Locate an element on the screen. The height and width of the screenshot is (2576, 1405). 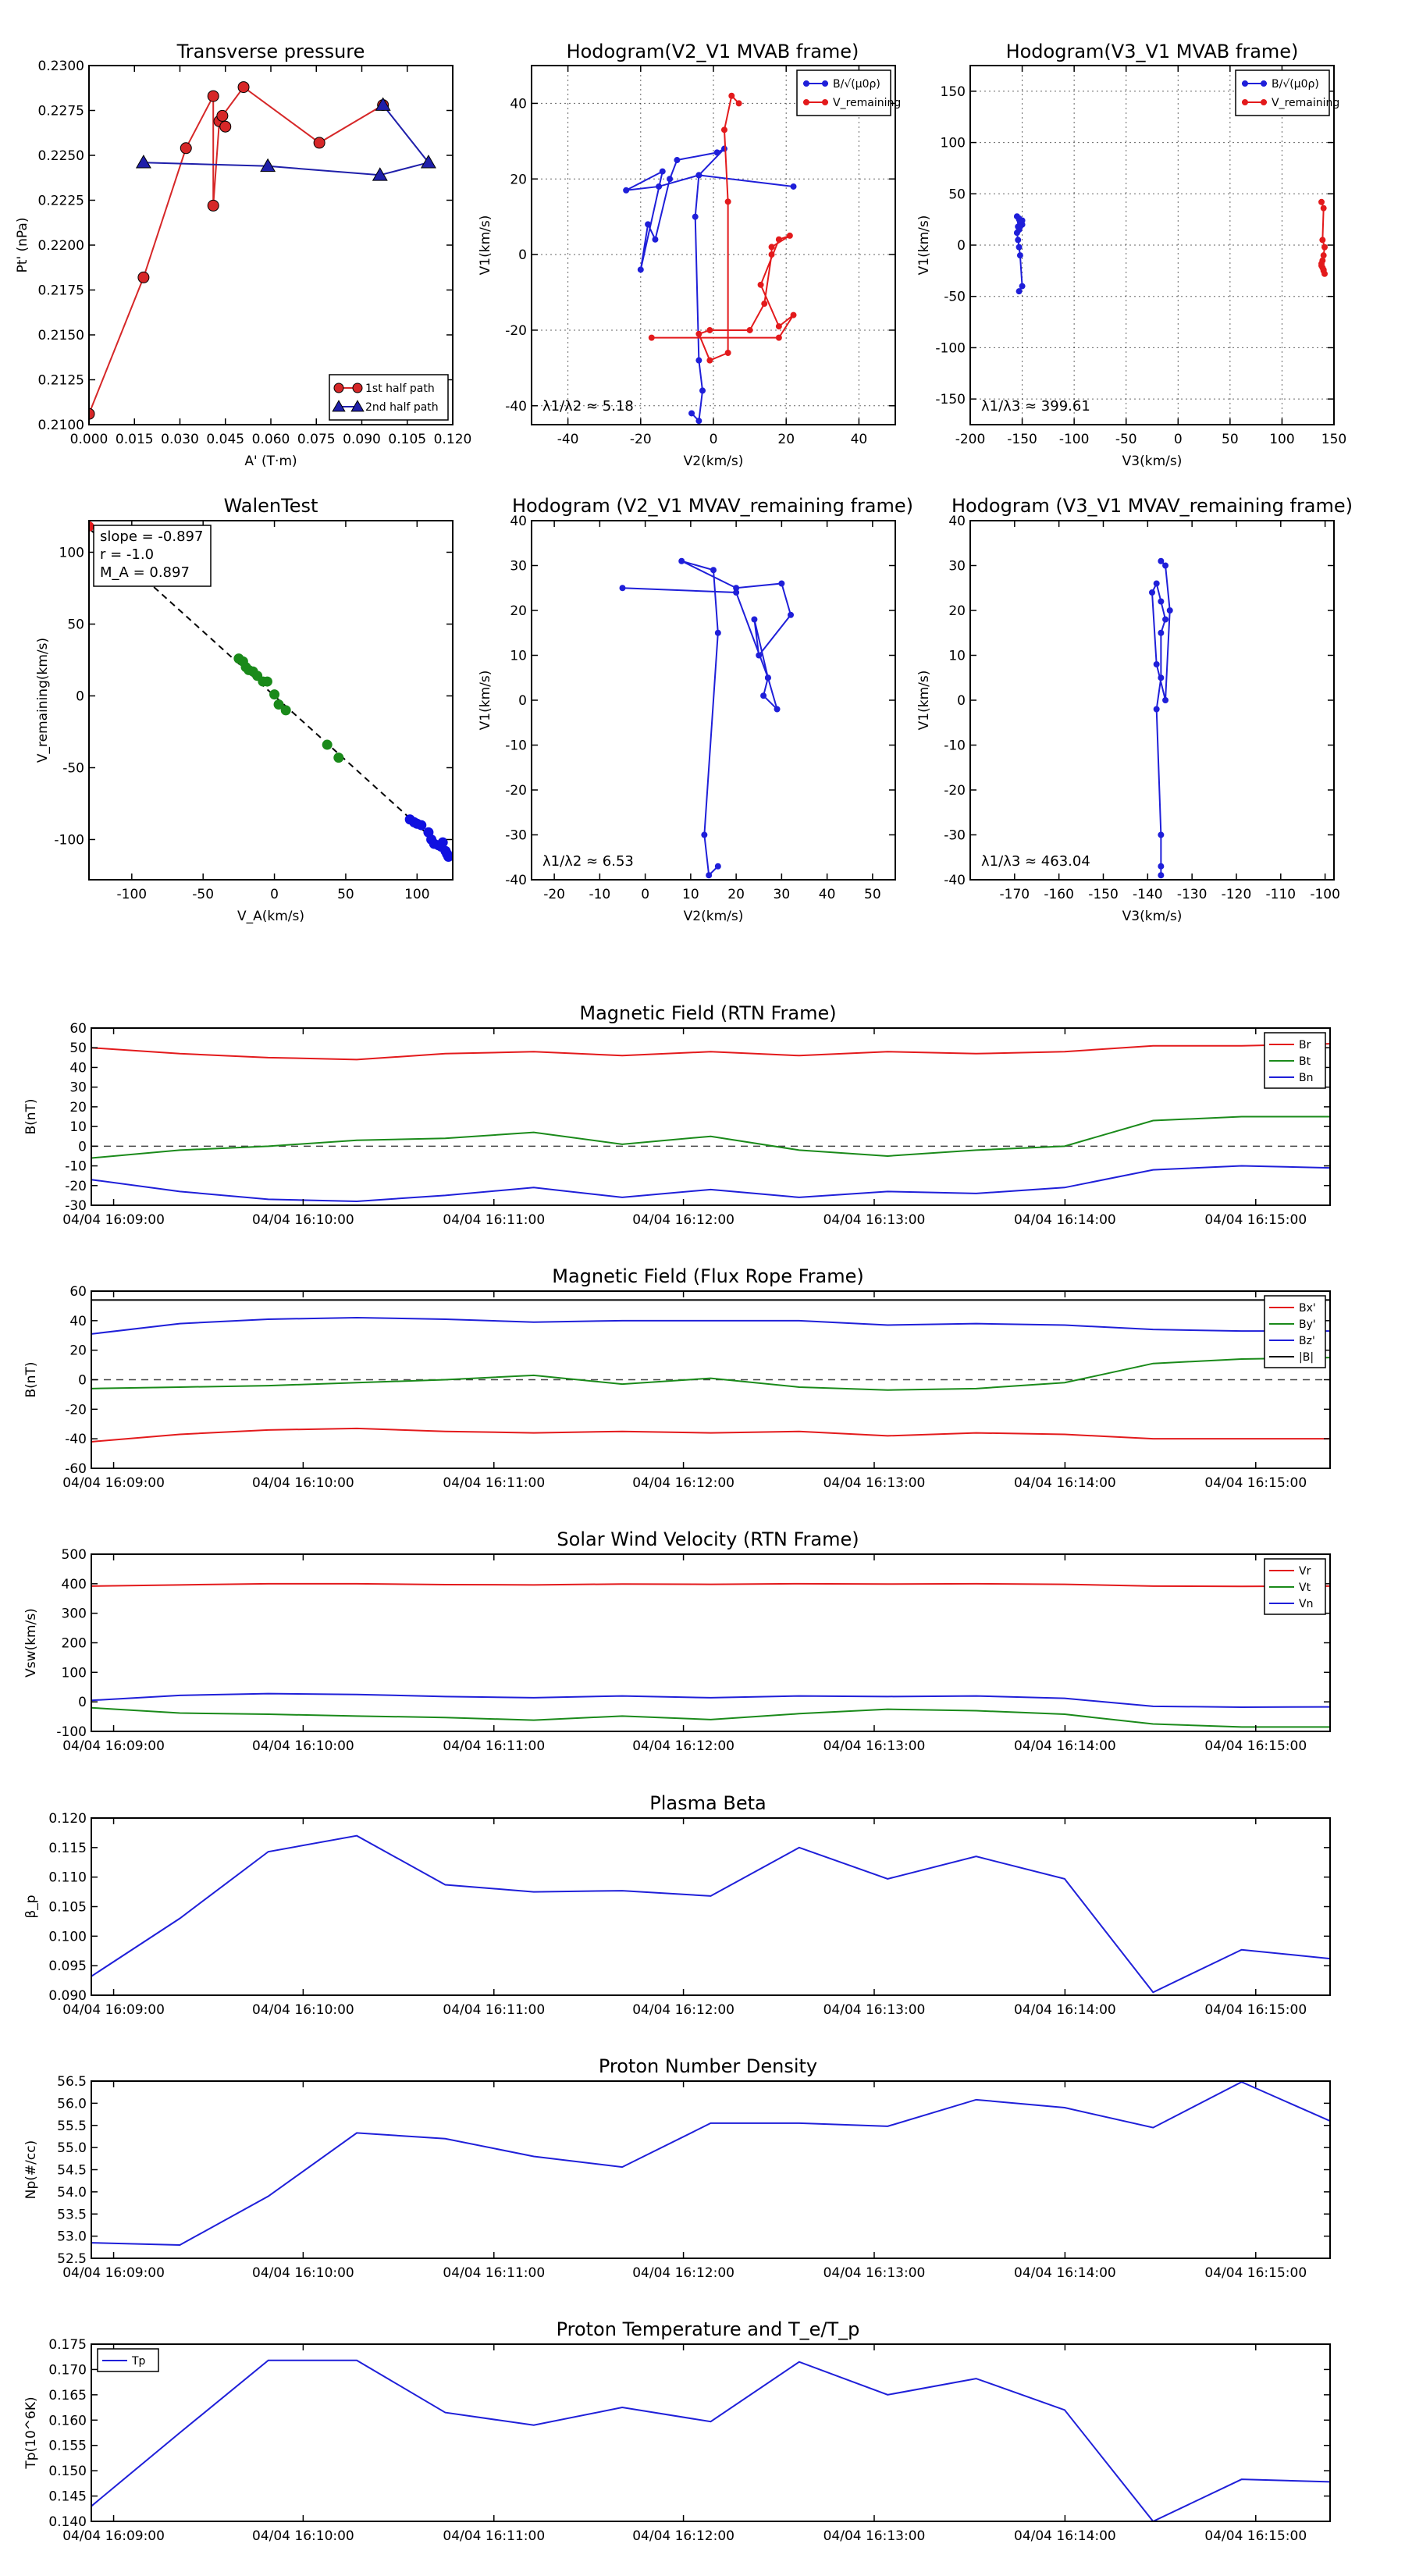
x-tick-label: -200 is located at coordinates (970, 439).